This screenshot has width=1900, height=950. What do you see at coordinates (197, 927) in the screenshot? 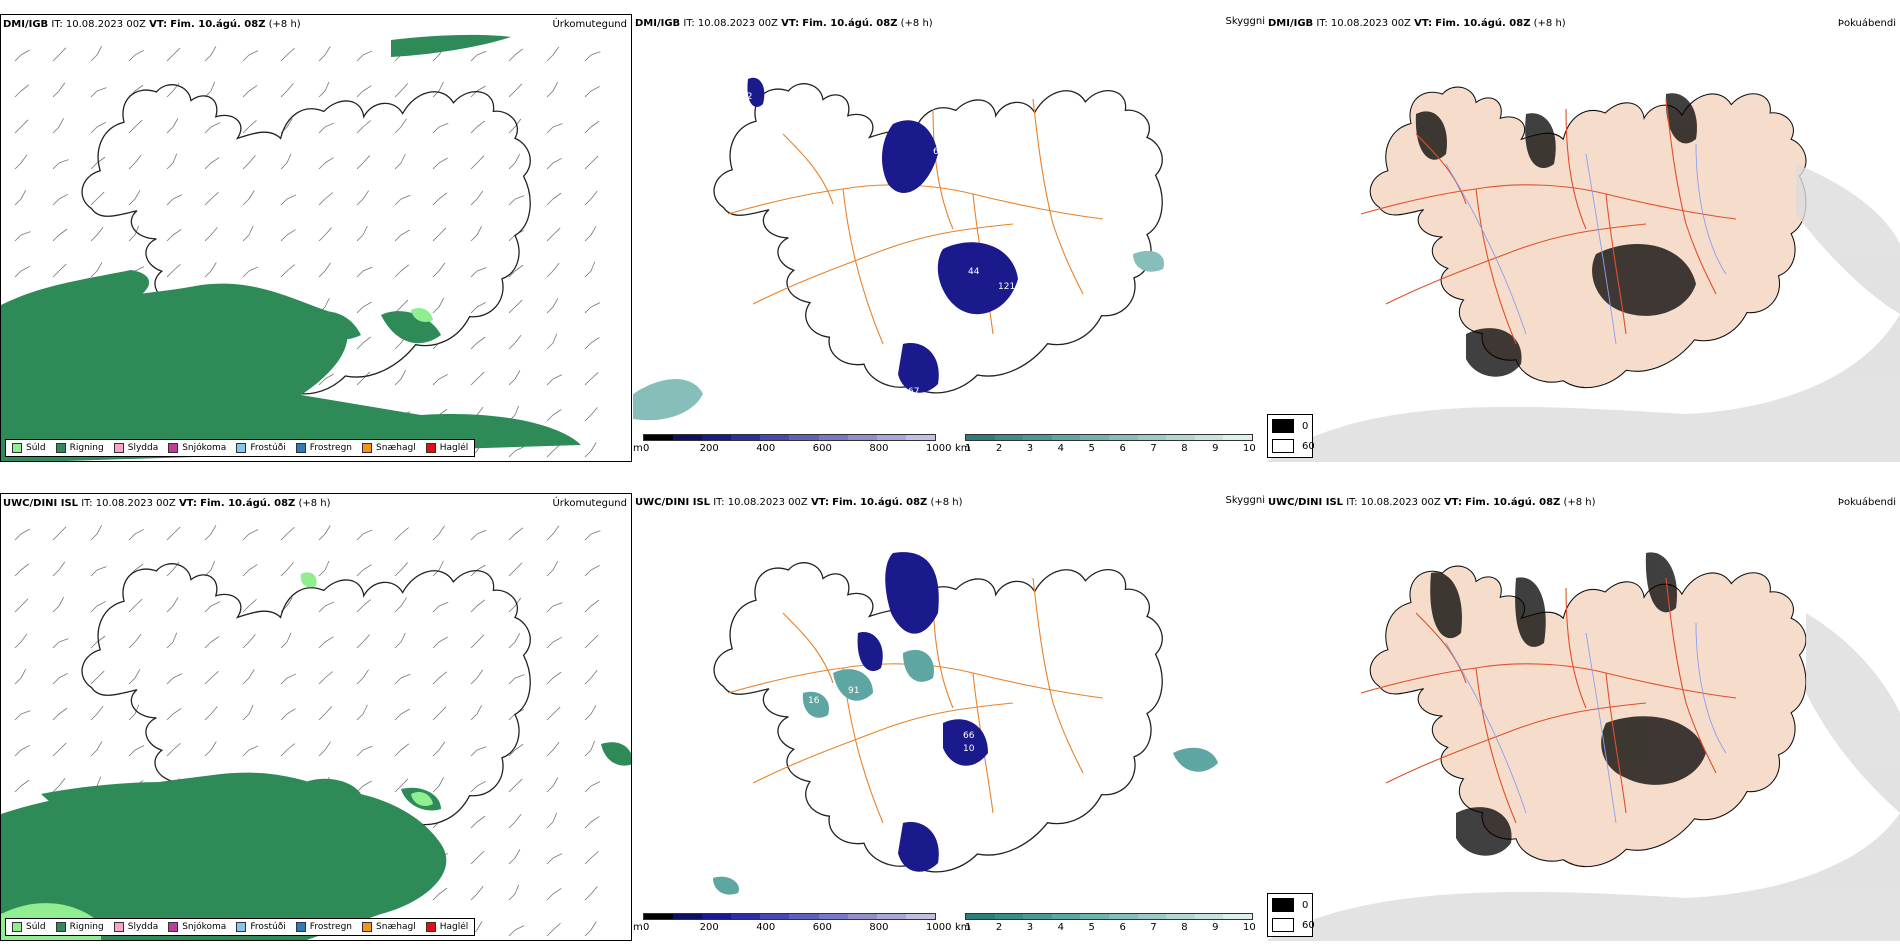
I see `legend-item: Snjókoma` at bounding box center [197, 927].